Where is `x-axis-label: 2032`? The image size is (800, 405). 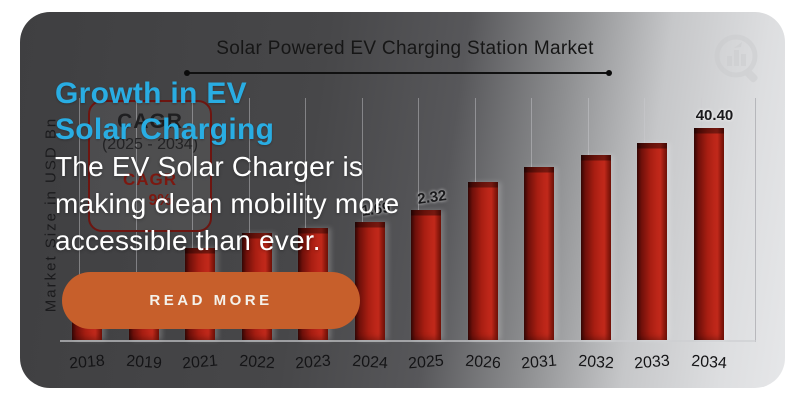
x-axis-label: 2032 is located at coordinates (595, 362).